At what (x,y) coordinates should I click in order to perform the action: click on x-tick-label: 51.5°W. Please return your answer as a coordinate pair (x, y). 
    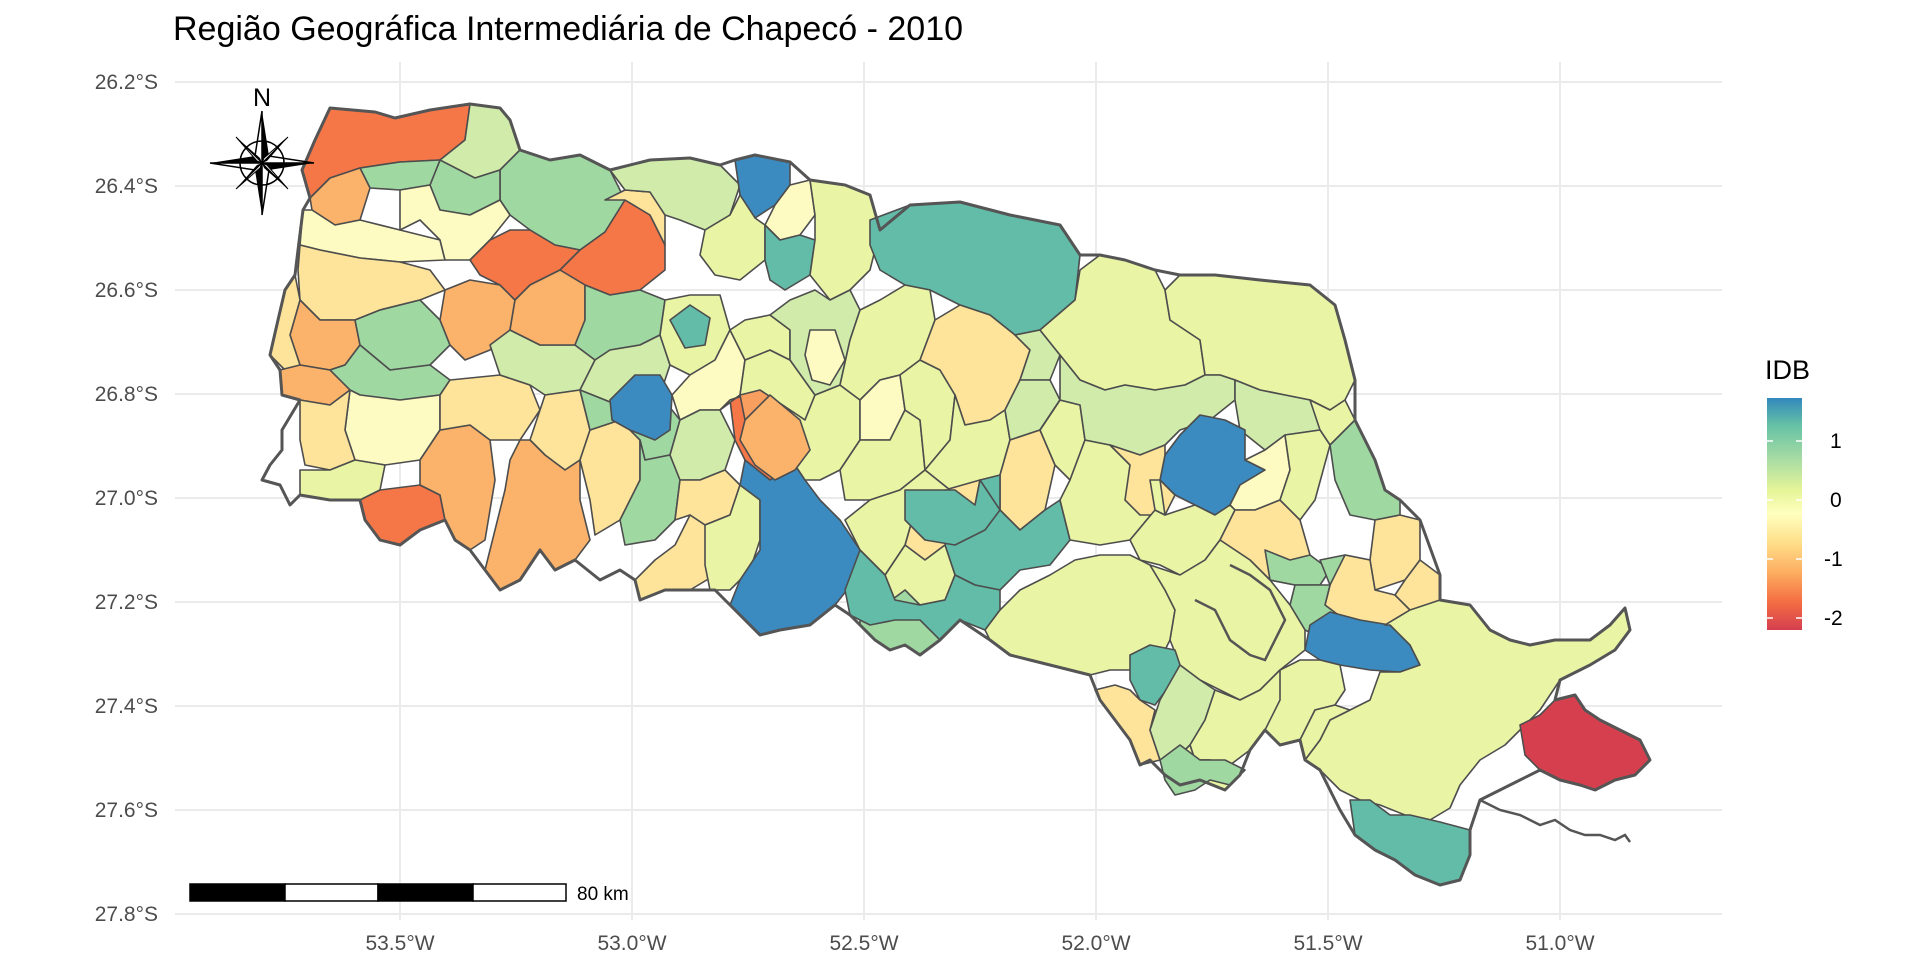
    Looking at the image, I should click on (1327, 943).